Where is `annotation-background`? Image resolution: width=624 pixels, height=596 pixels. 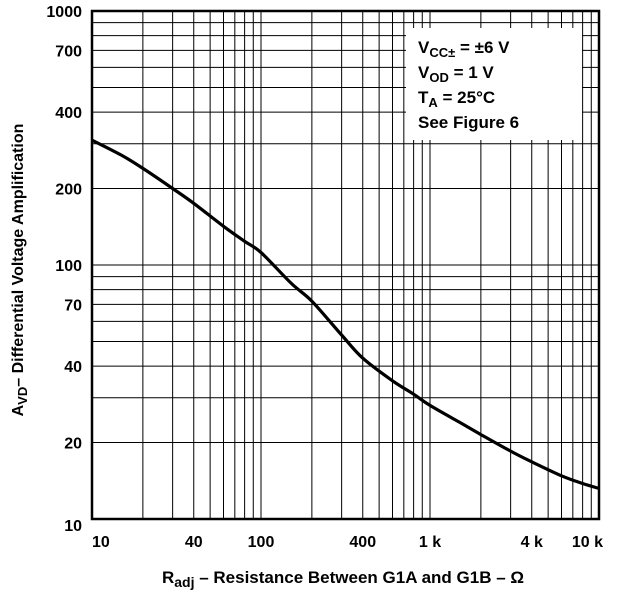
annotation-background is located at coordinates (494, 84).